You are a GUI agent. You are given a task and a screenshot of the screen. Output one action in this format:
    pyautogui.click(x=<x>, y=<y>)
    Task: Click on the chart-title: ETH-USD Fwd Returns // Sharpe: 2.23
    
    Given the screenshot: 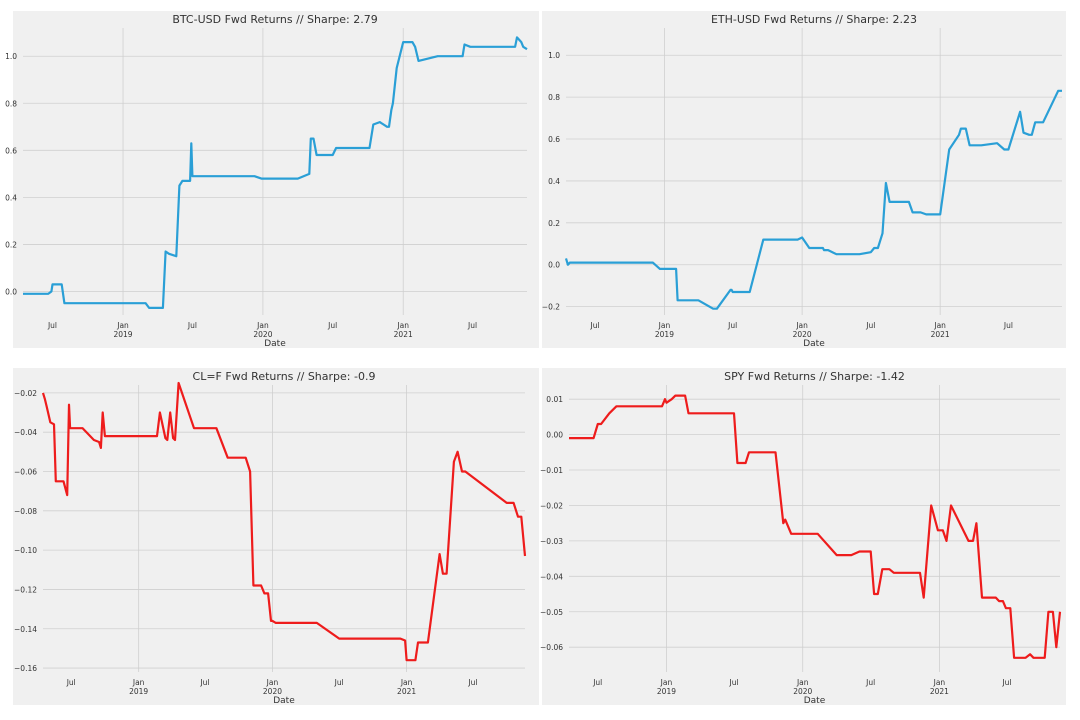 What is the action you would take?
    pyautogui.click(x=814, y=19)
    